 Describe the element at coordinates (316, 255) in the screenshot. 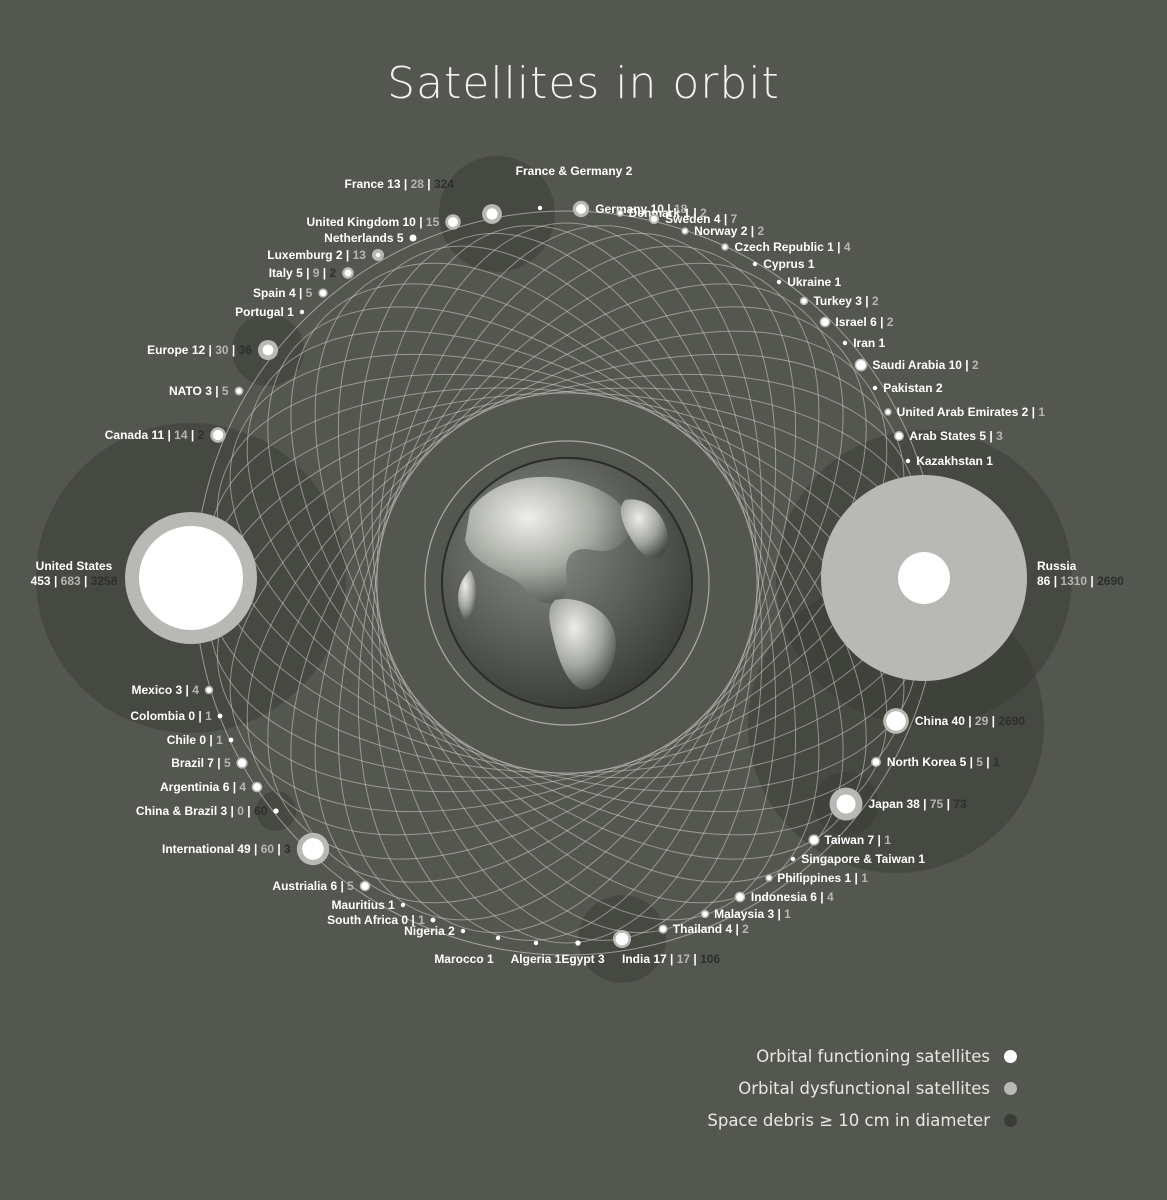

I see `country-label: Luxemburg 2 | 13` at that location.